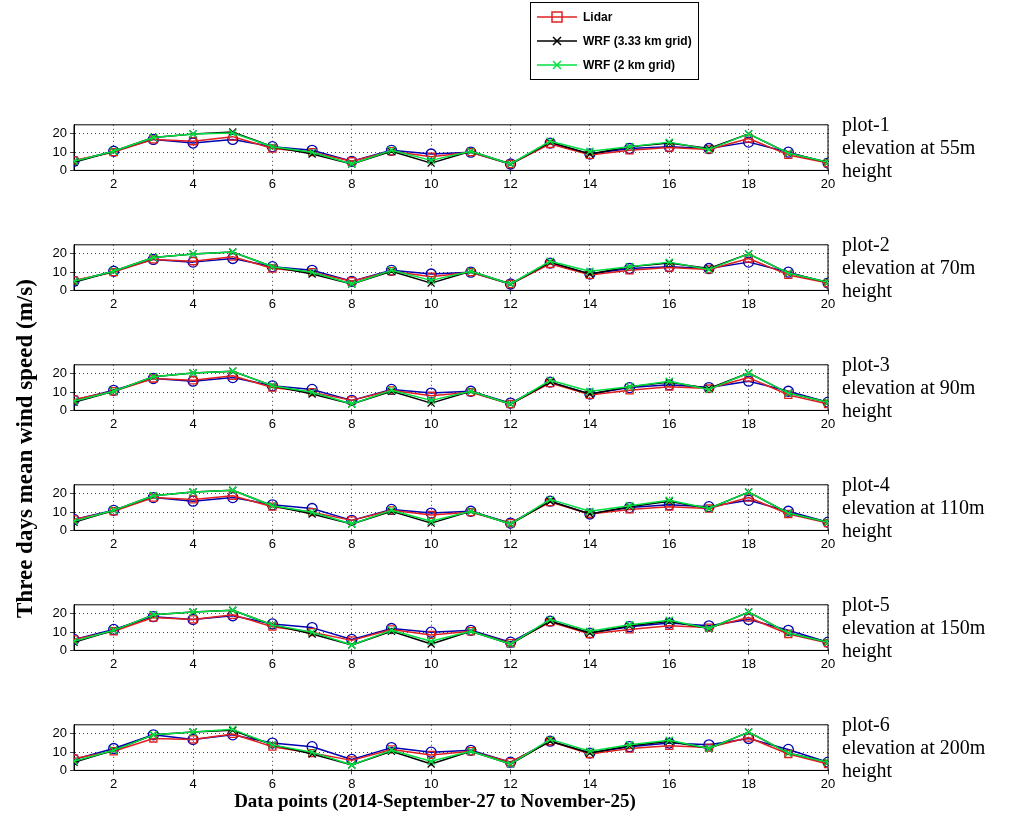 This screenshot has width=1026, height=825. I want to click on legend-label: WRF (3.33 km grid), so click(637, 41).